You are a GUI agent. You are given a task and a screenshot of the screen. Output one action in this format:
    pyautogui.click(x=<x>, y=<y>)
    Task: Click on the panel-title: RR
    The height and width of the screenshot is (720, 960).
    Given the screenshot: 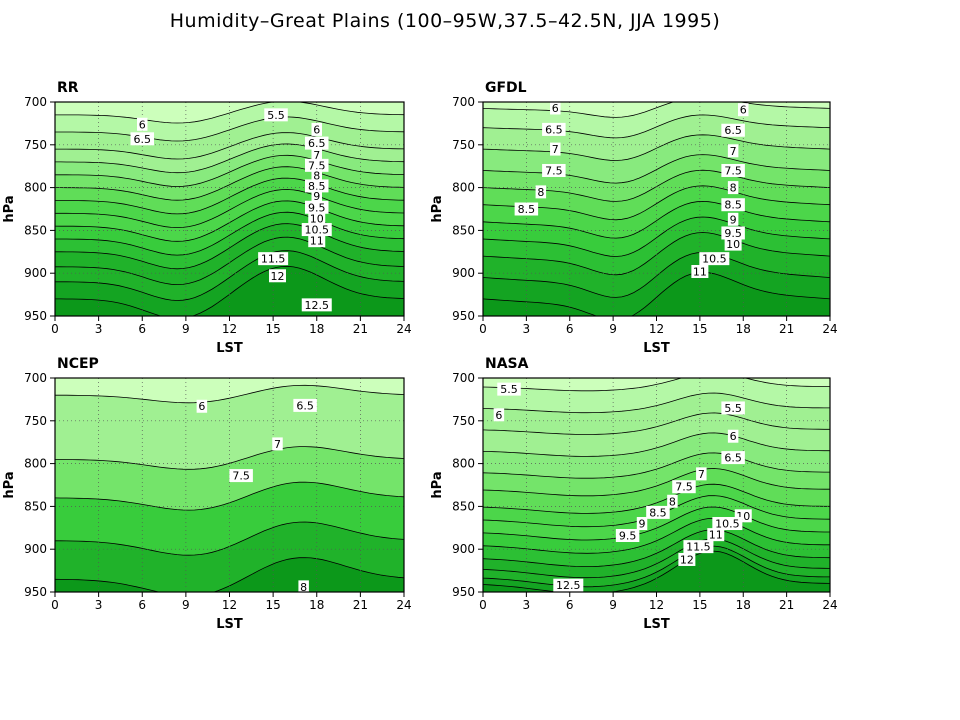 What is the action you would take?
    pyautogui.click(x=68, y=88)
    